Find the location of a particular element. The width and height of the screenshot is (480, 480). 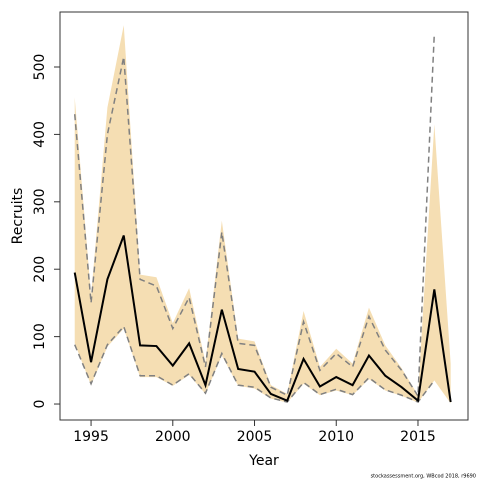

y-axis-label: Recruits is located at coordinates (18, 216).